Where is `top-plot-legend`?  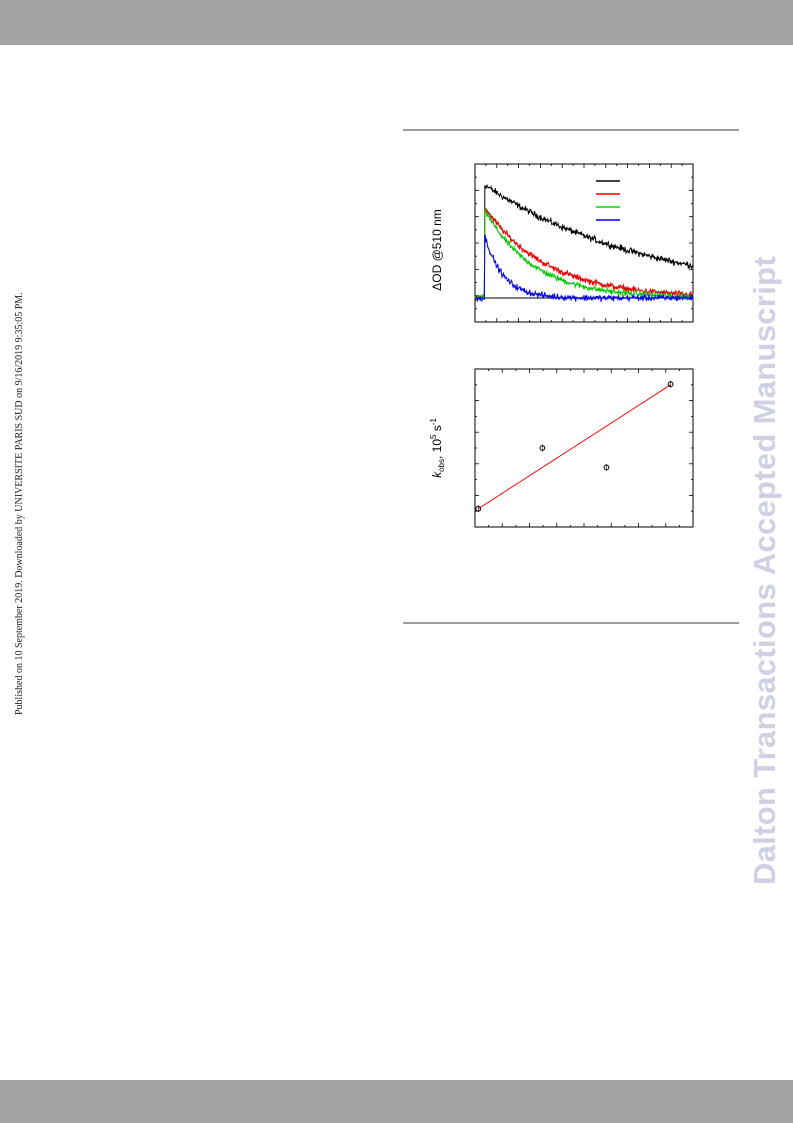
top-plot-legend is located at coordinates (608, 200).